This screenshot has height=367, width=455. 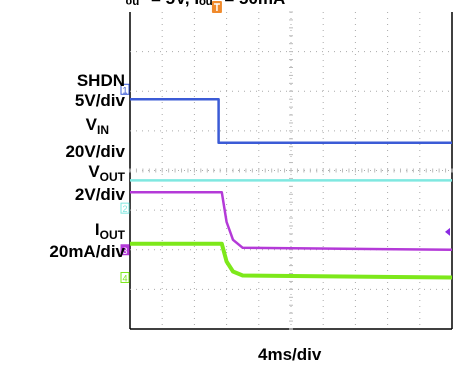 I want to click on iout-scale-text: 20mA/div, so click(x=87, y=251).